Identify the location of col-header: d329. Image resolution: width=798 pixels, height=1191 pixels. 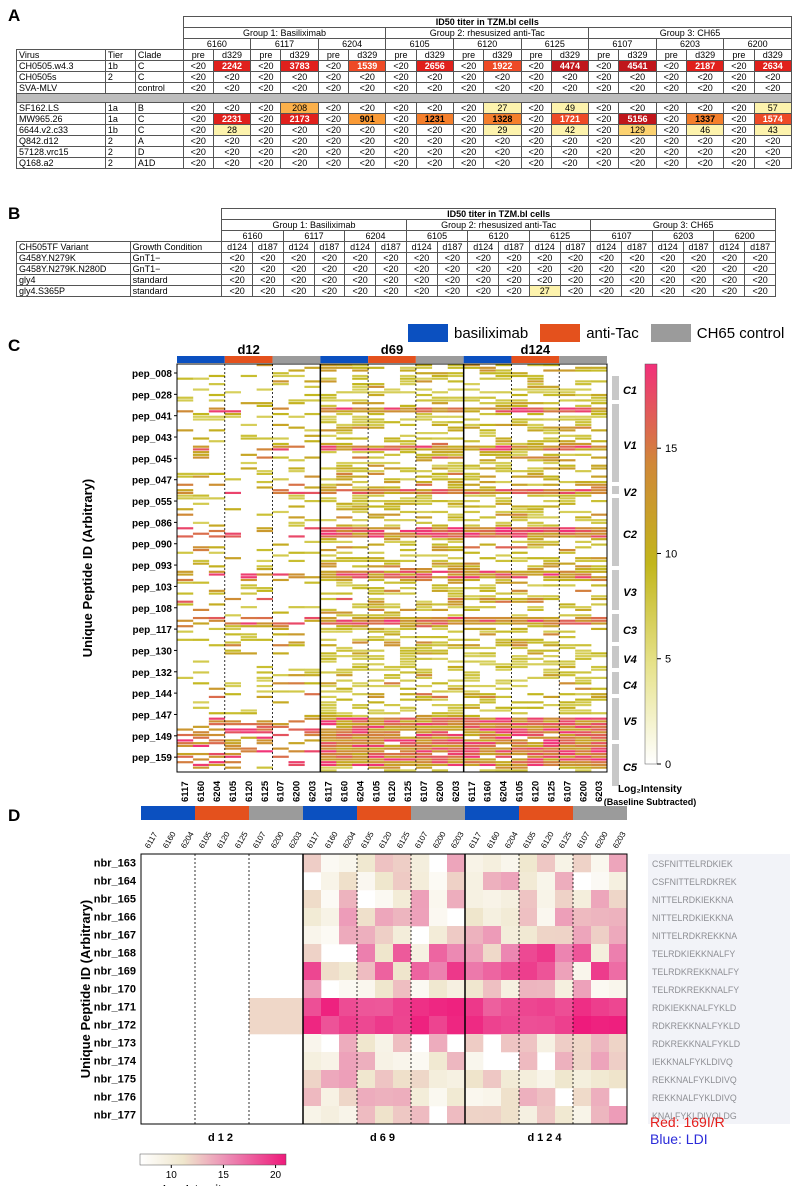
(232, 55).